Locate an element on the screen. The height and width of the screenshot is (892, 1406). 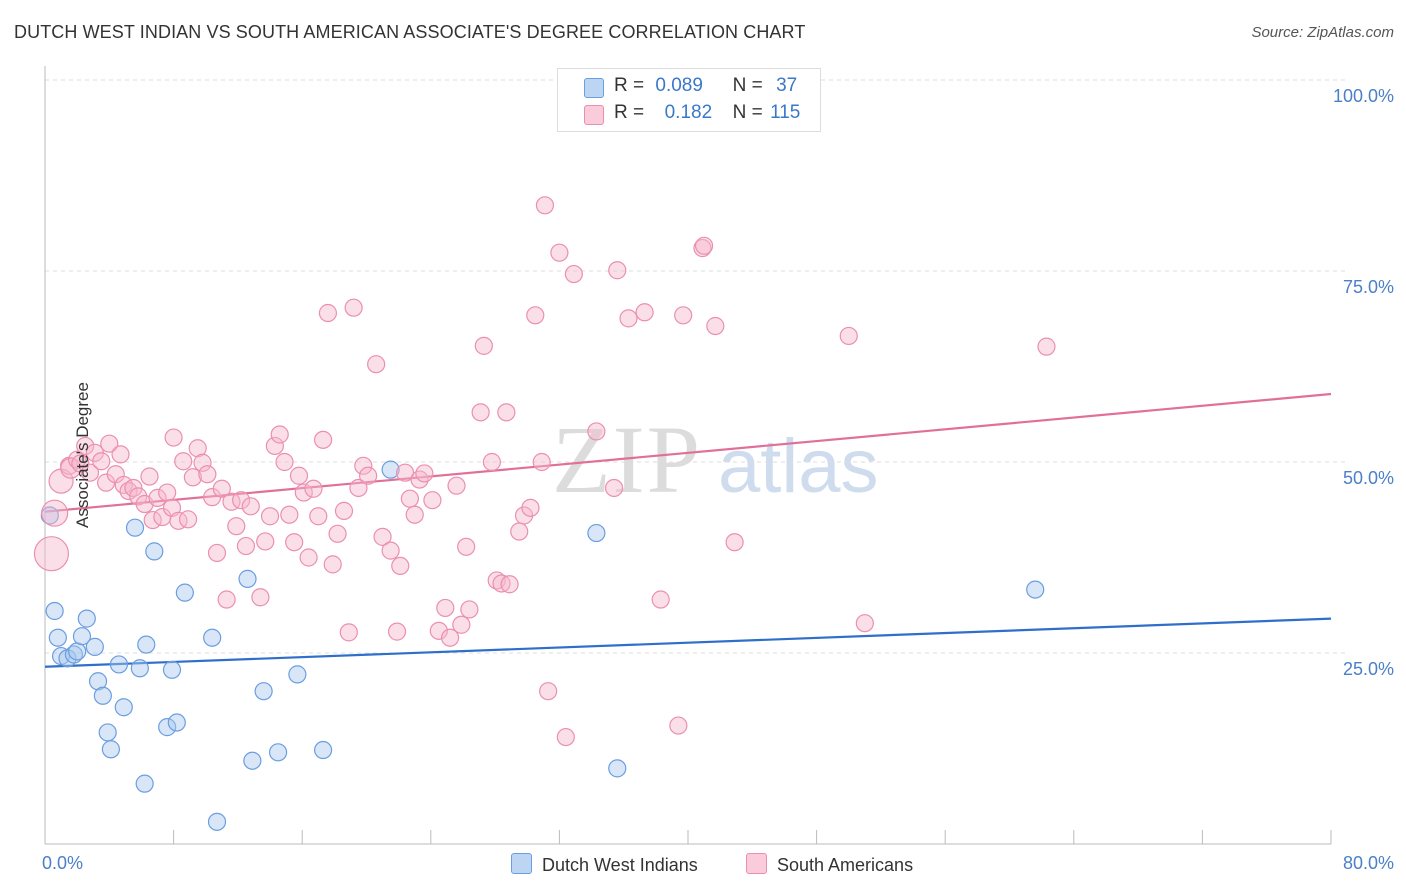
bottom-legend-dutch-west-indians: Dutch West Indians is located at coordinates (604, 864).